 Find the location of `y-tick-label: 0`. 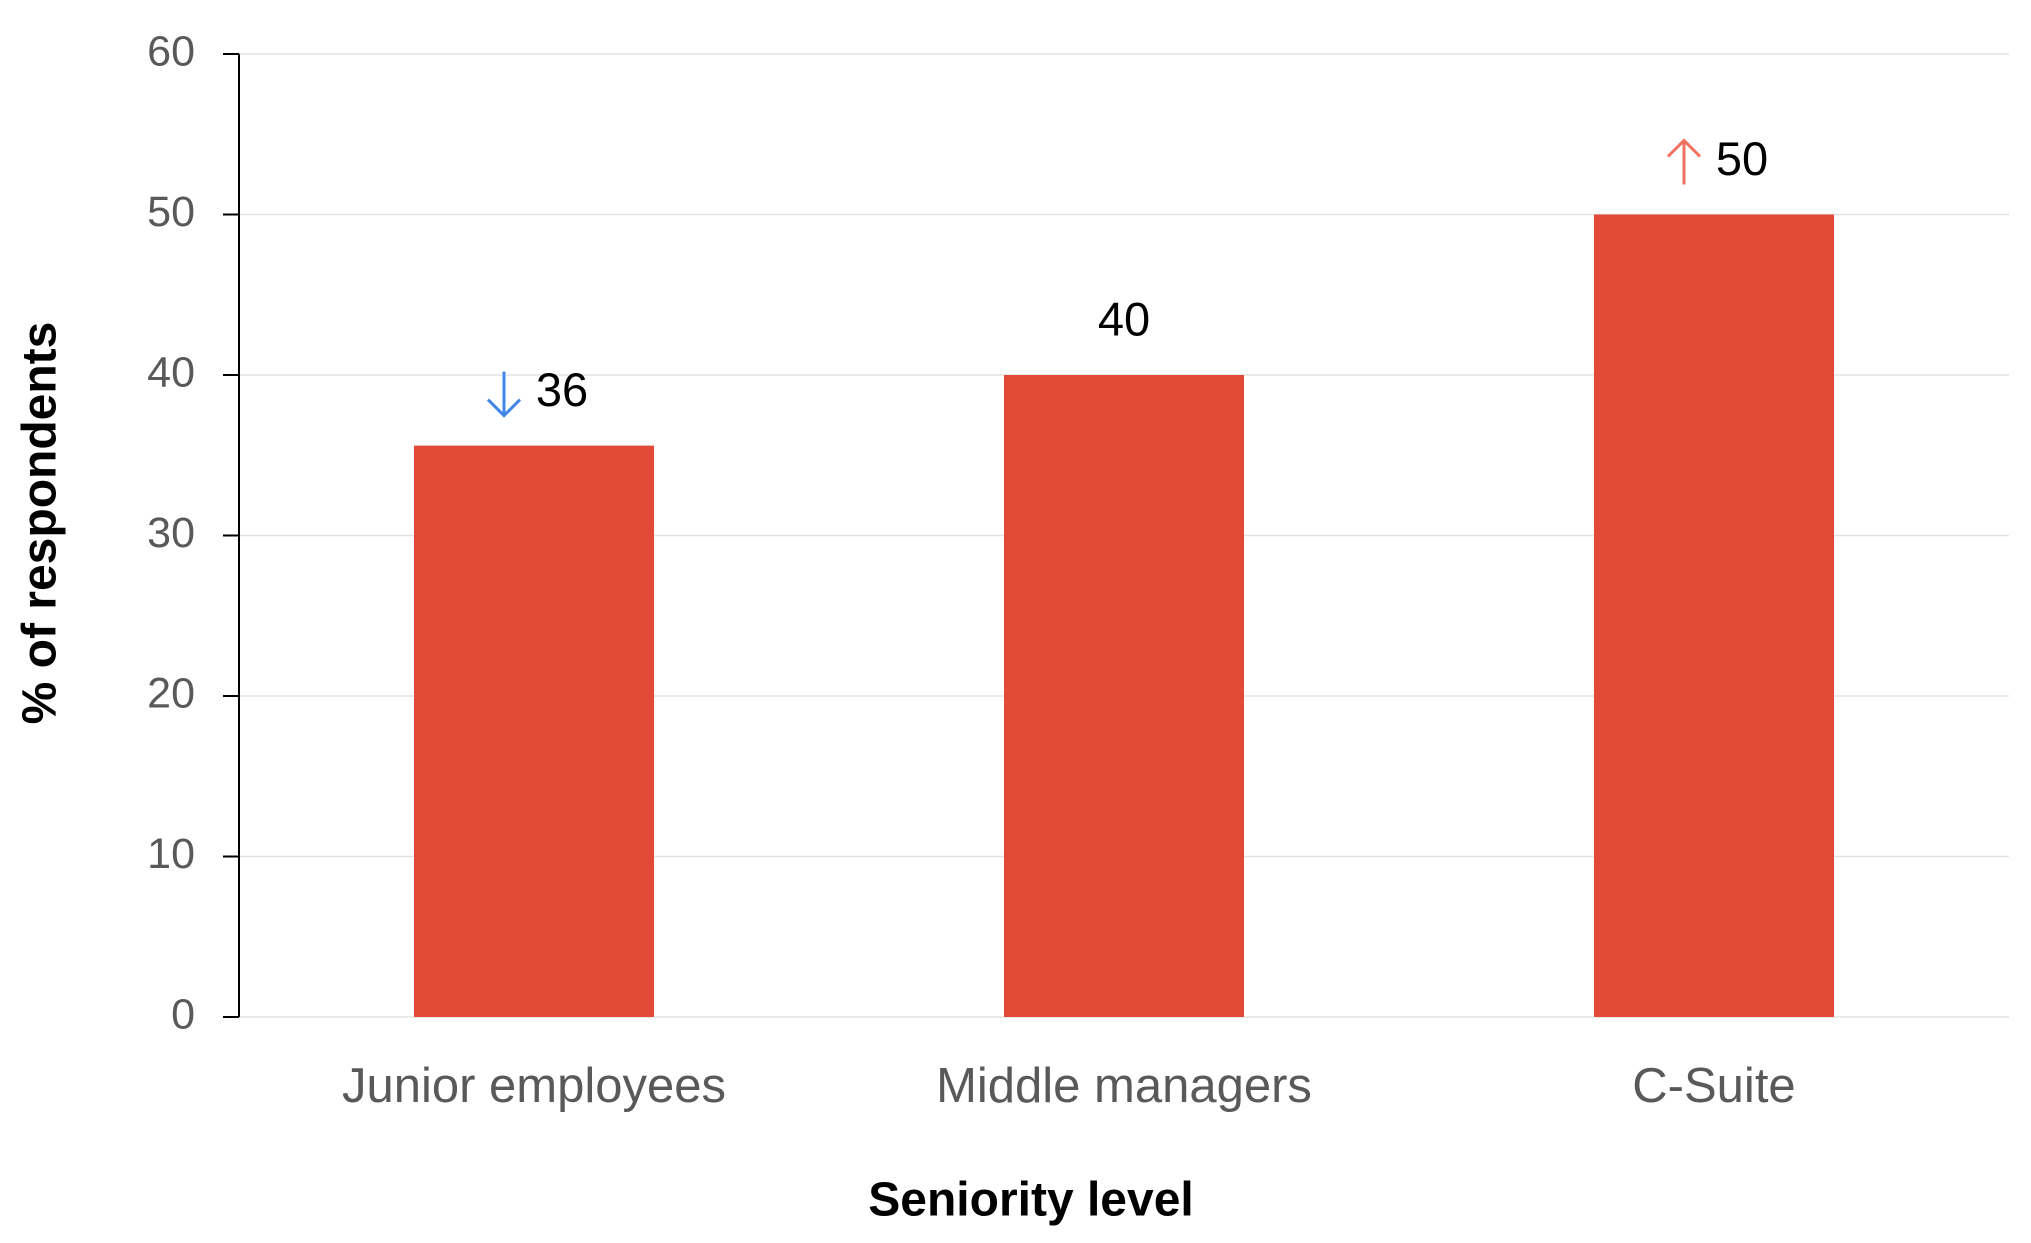

y-tick-label: 0 is located at coordinates (183, 1014).